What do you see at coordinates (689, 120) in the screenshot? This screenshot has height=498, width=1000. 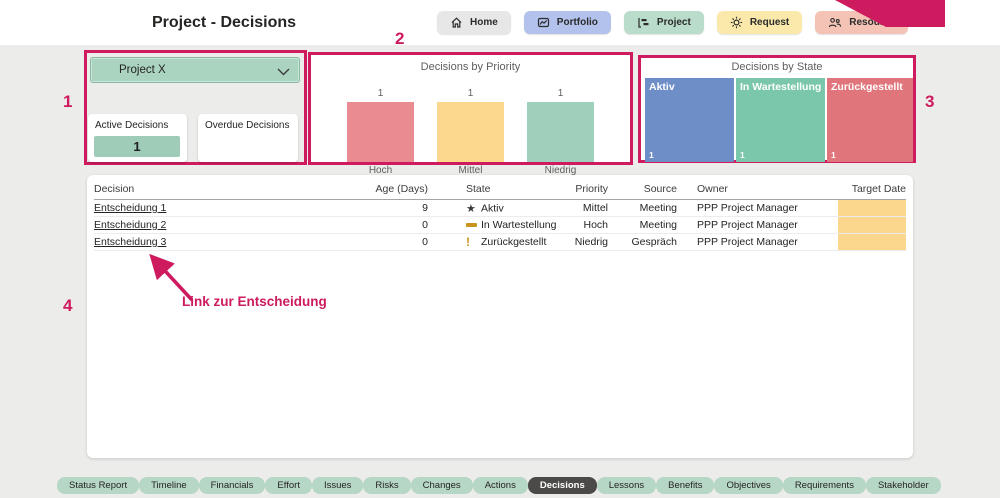 I see `tile-aktiv: Aktiv 1` at bounding box center [689, 120].